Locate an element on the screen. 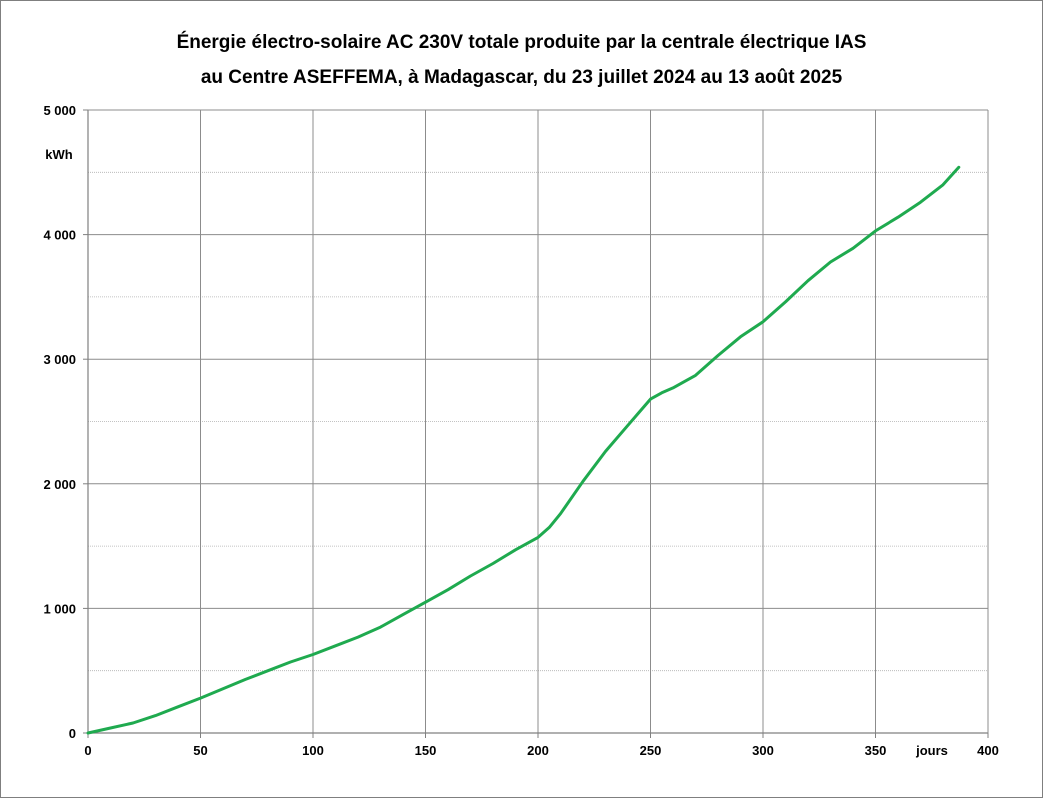  x-tick-label: 250 is located at coordinates (651, 750).